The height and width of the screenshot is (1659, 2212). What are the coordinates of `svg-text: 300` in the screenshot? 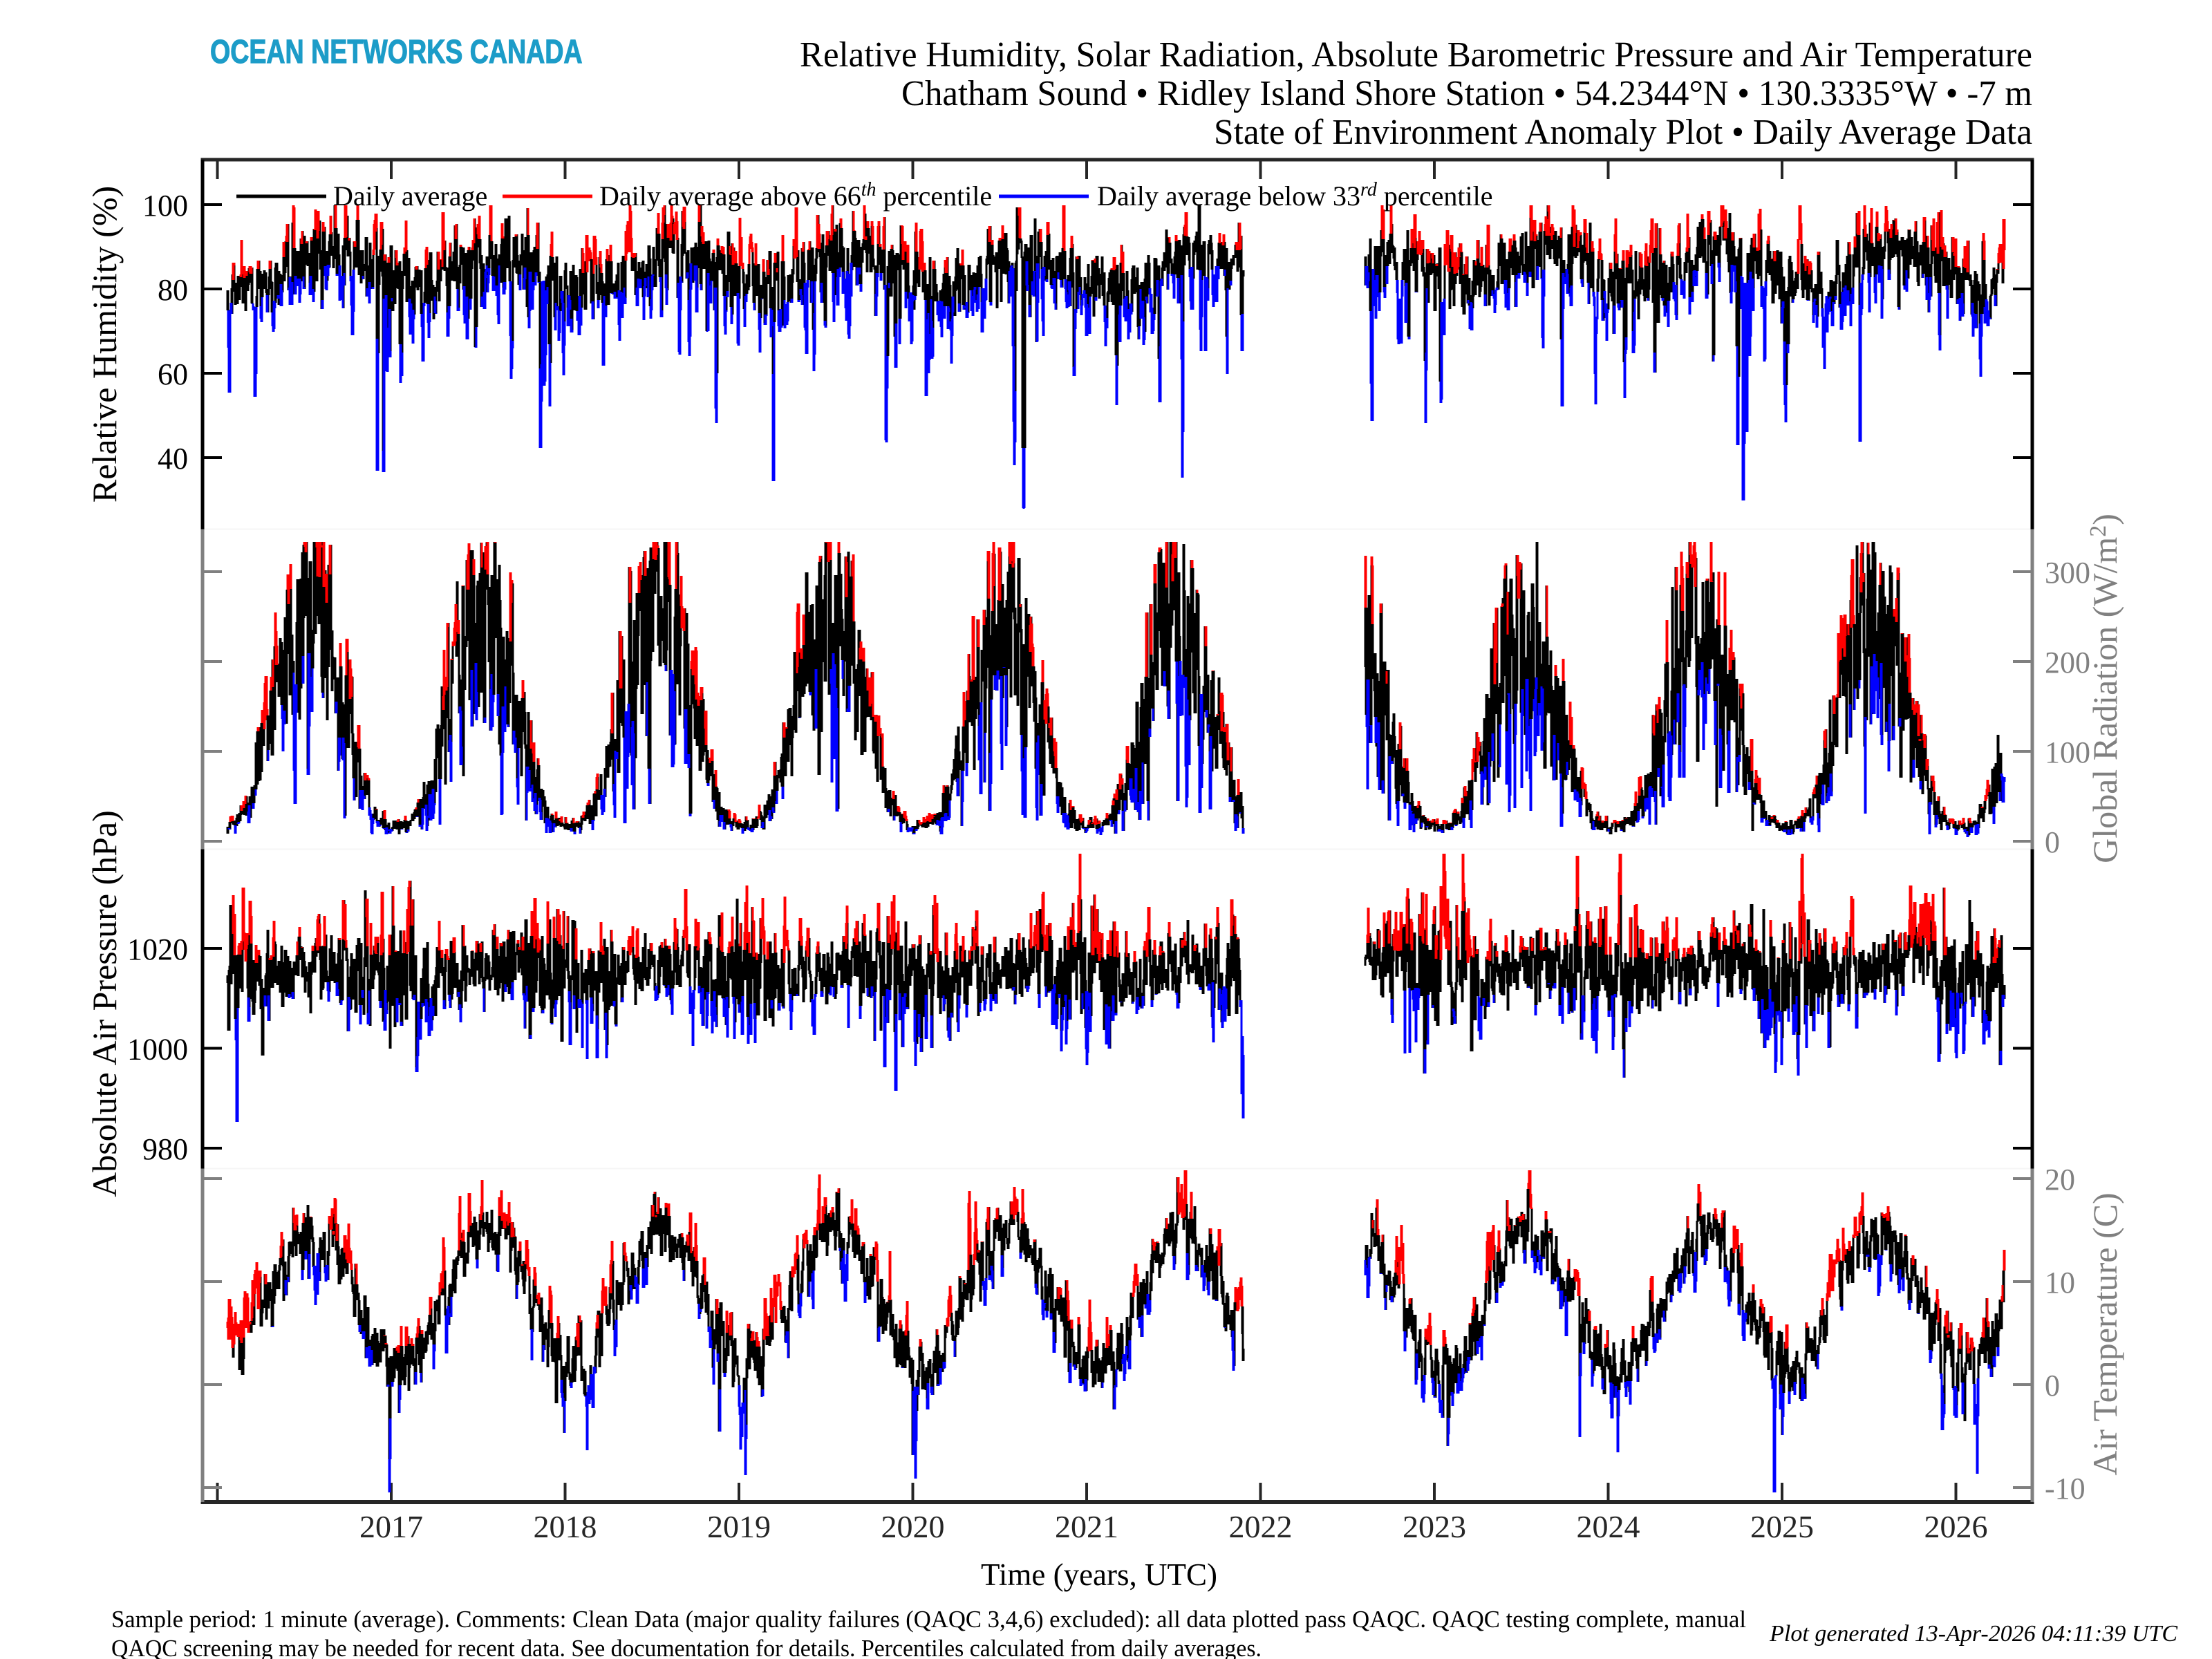 It's located at (2067, 573).